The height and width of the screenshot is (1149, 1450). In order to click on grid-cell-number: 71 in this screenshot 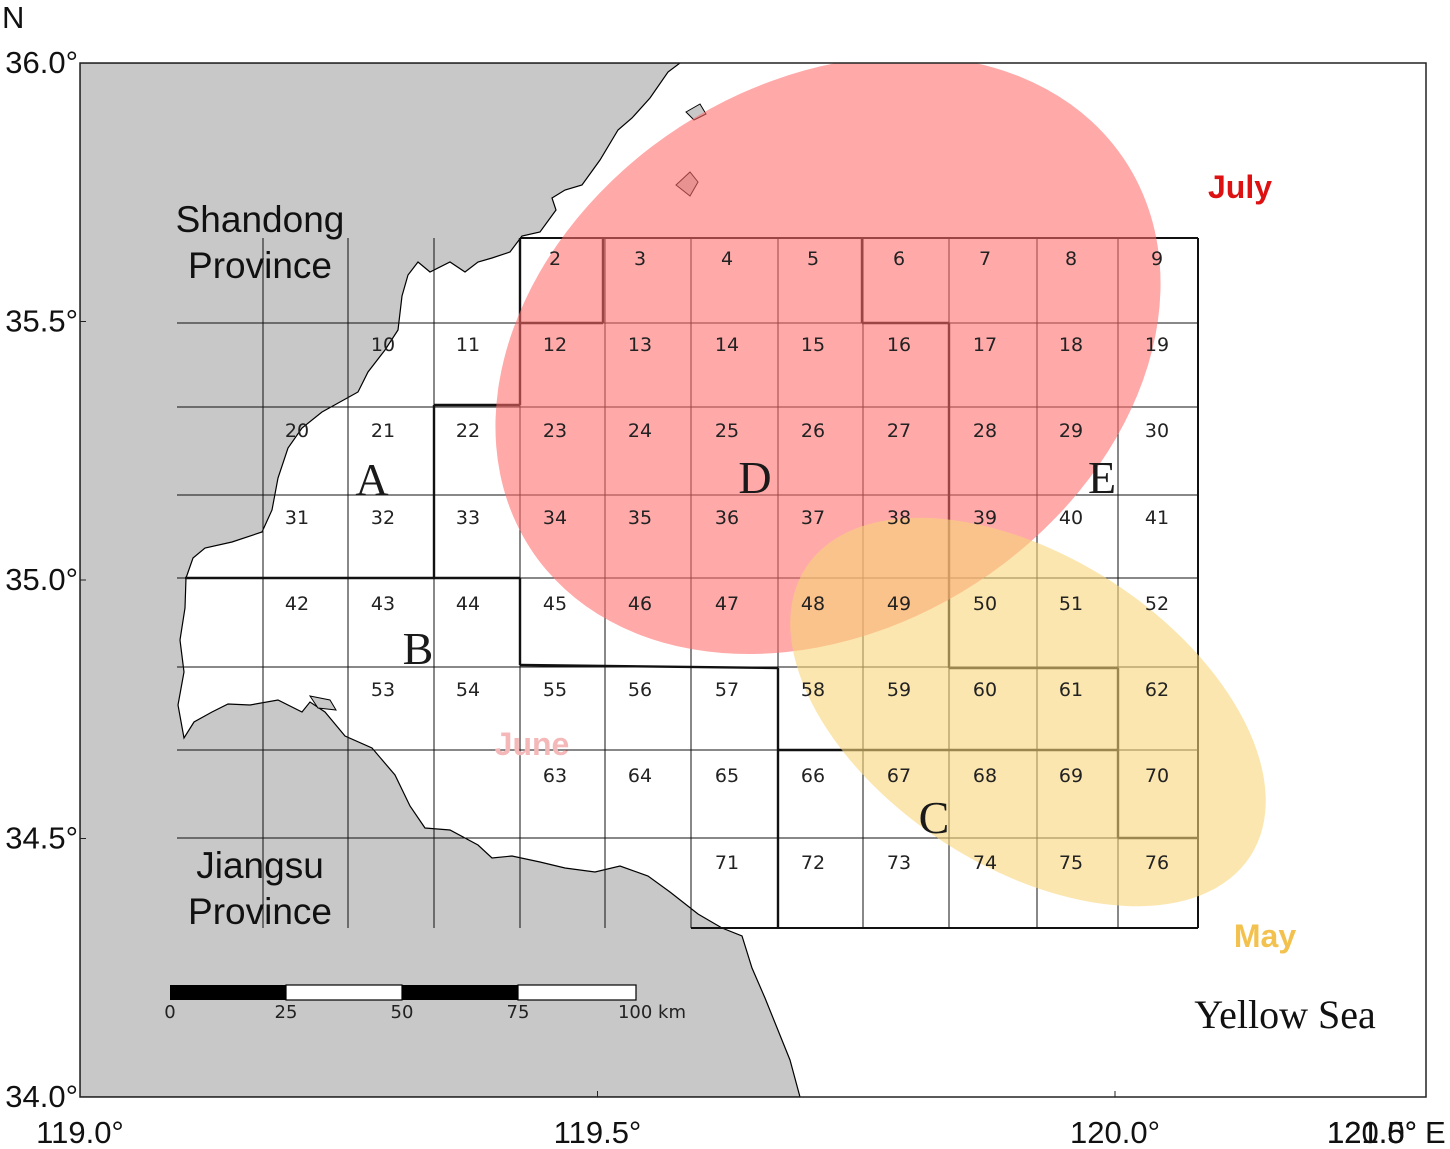, I will do `click(727, 863)`.